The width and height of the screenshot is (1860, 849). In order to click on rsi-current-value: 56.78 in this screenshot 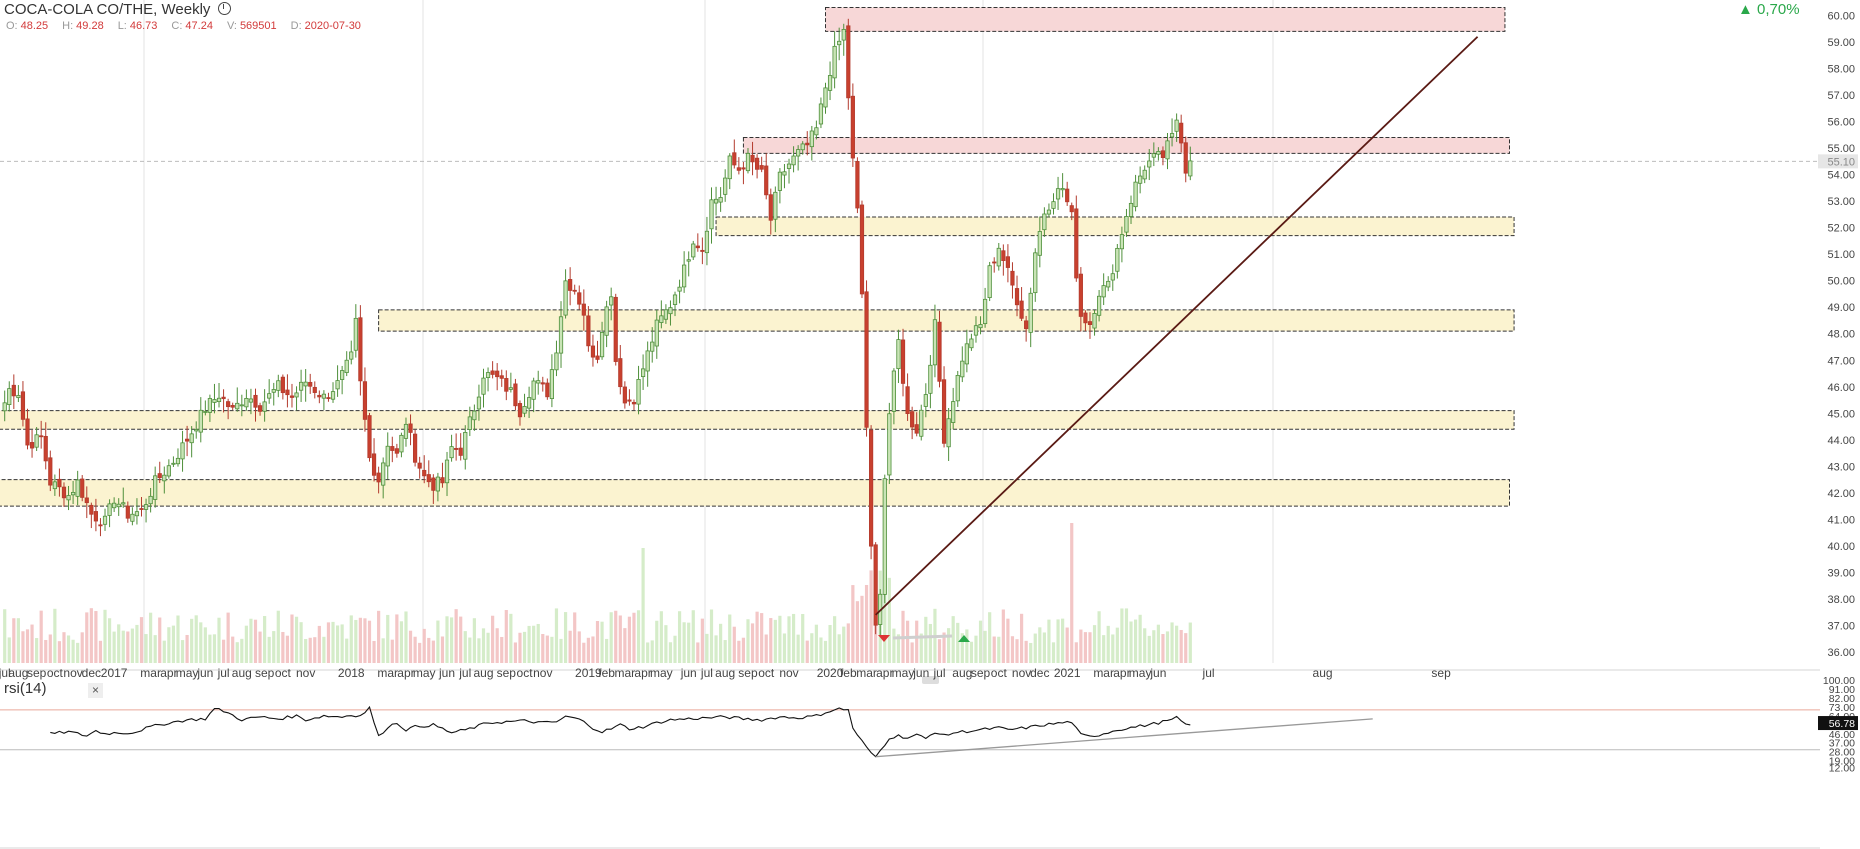, I will do `click(1842, 724)`.